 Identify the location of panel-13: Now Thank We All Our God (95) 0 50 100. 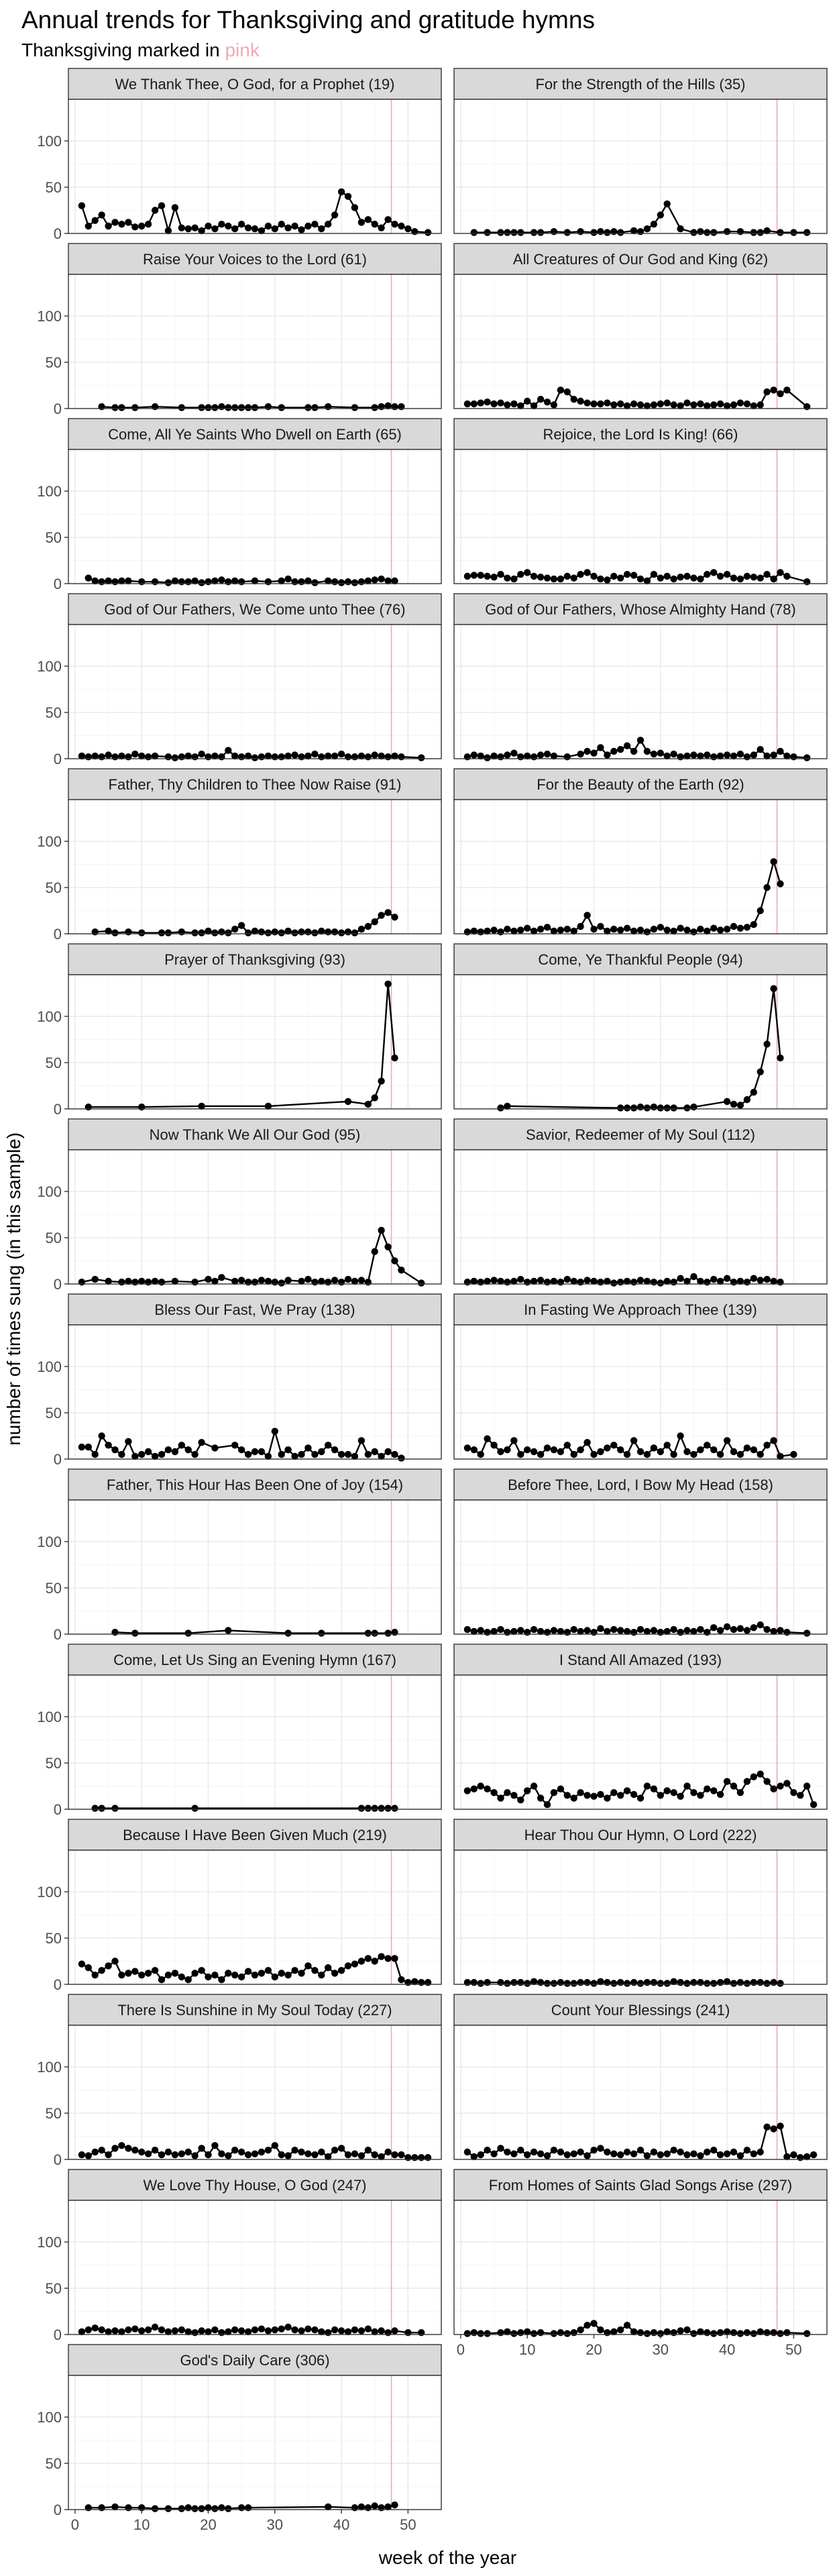
(239, 1205).